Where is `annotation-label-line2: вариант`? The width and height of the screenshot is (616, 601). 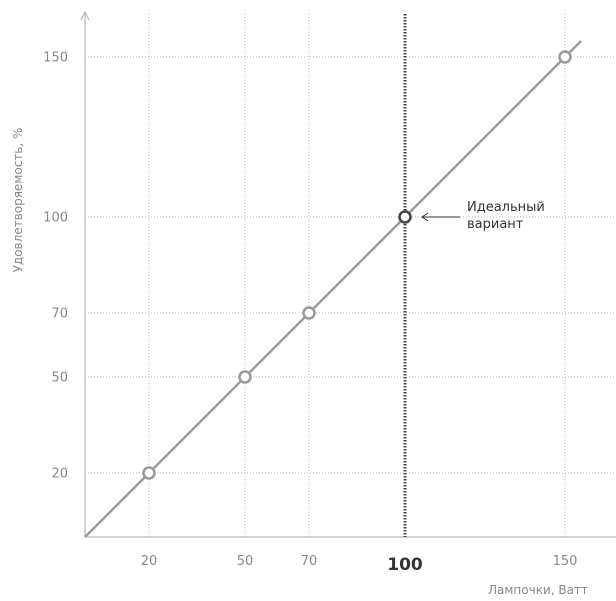 annotation-label-line2: вариант is located at coordinates (495, 224).